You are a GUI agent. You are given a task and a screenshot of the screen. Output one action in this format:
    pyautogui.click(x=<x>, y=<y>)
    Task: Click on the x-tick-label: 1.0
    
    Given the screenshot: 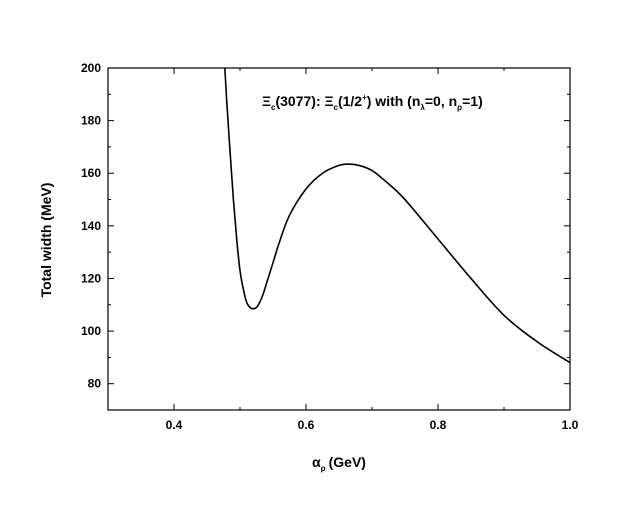 What is the action you would take?
    pyautogui.click(x=570, y=425)
    